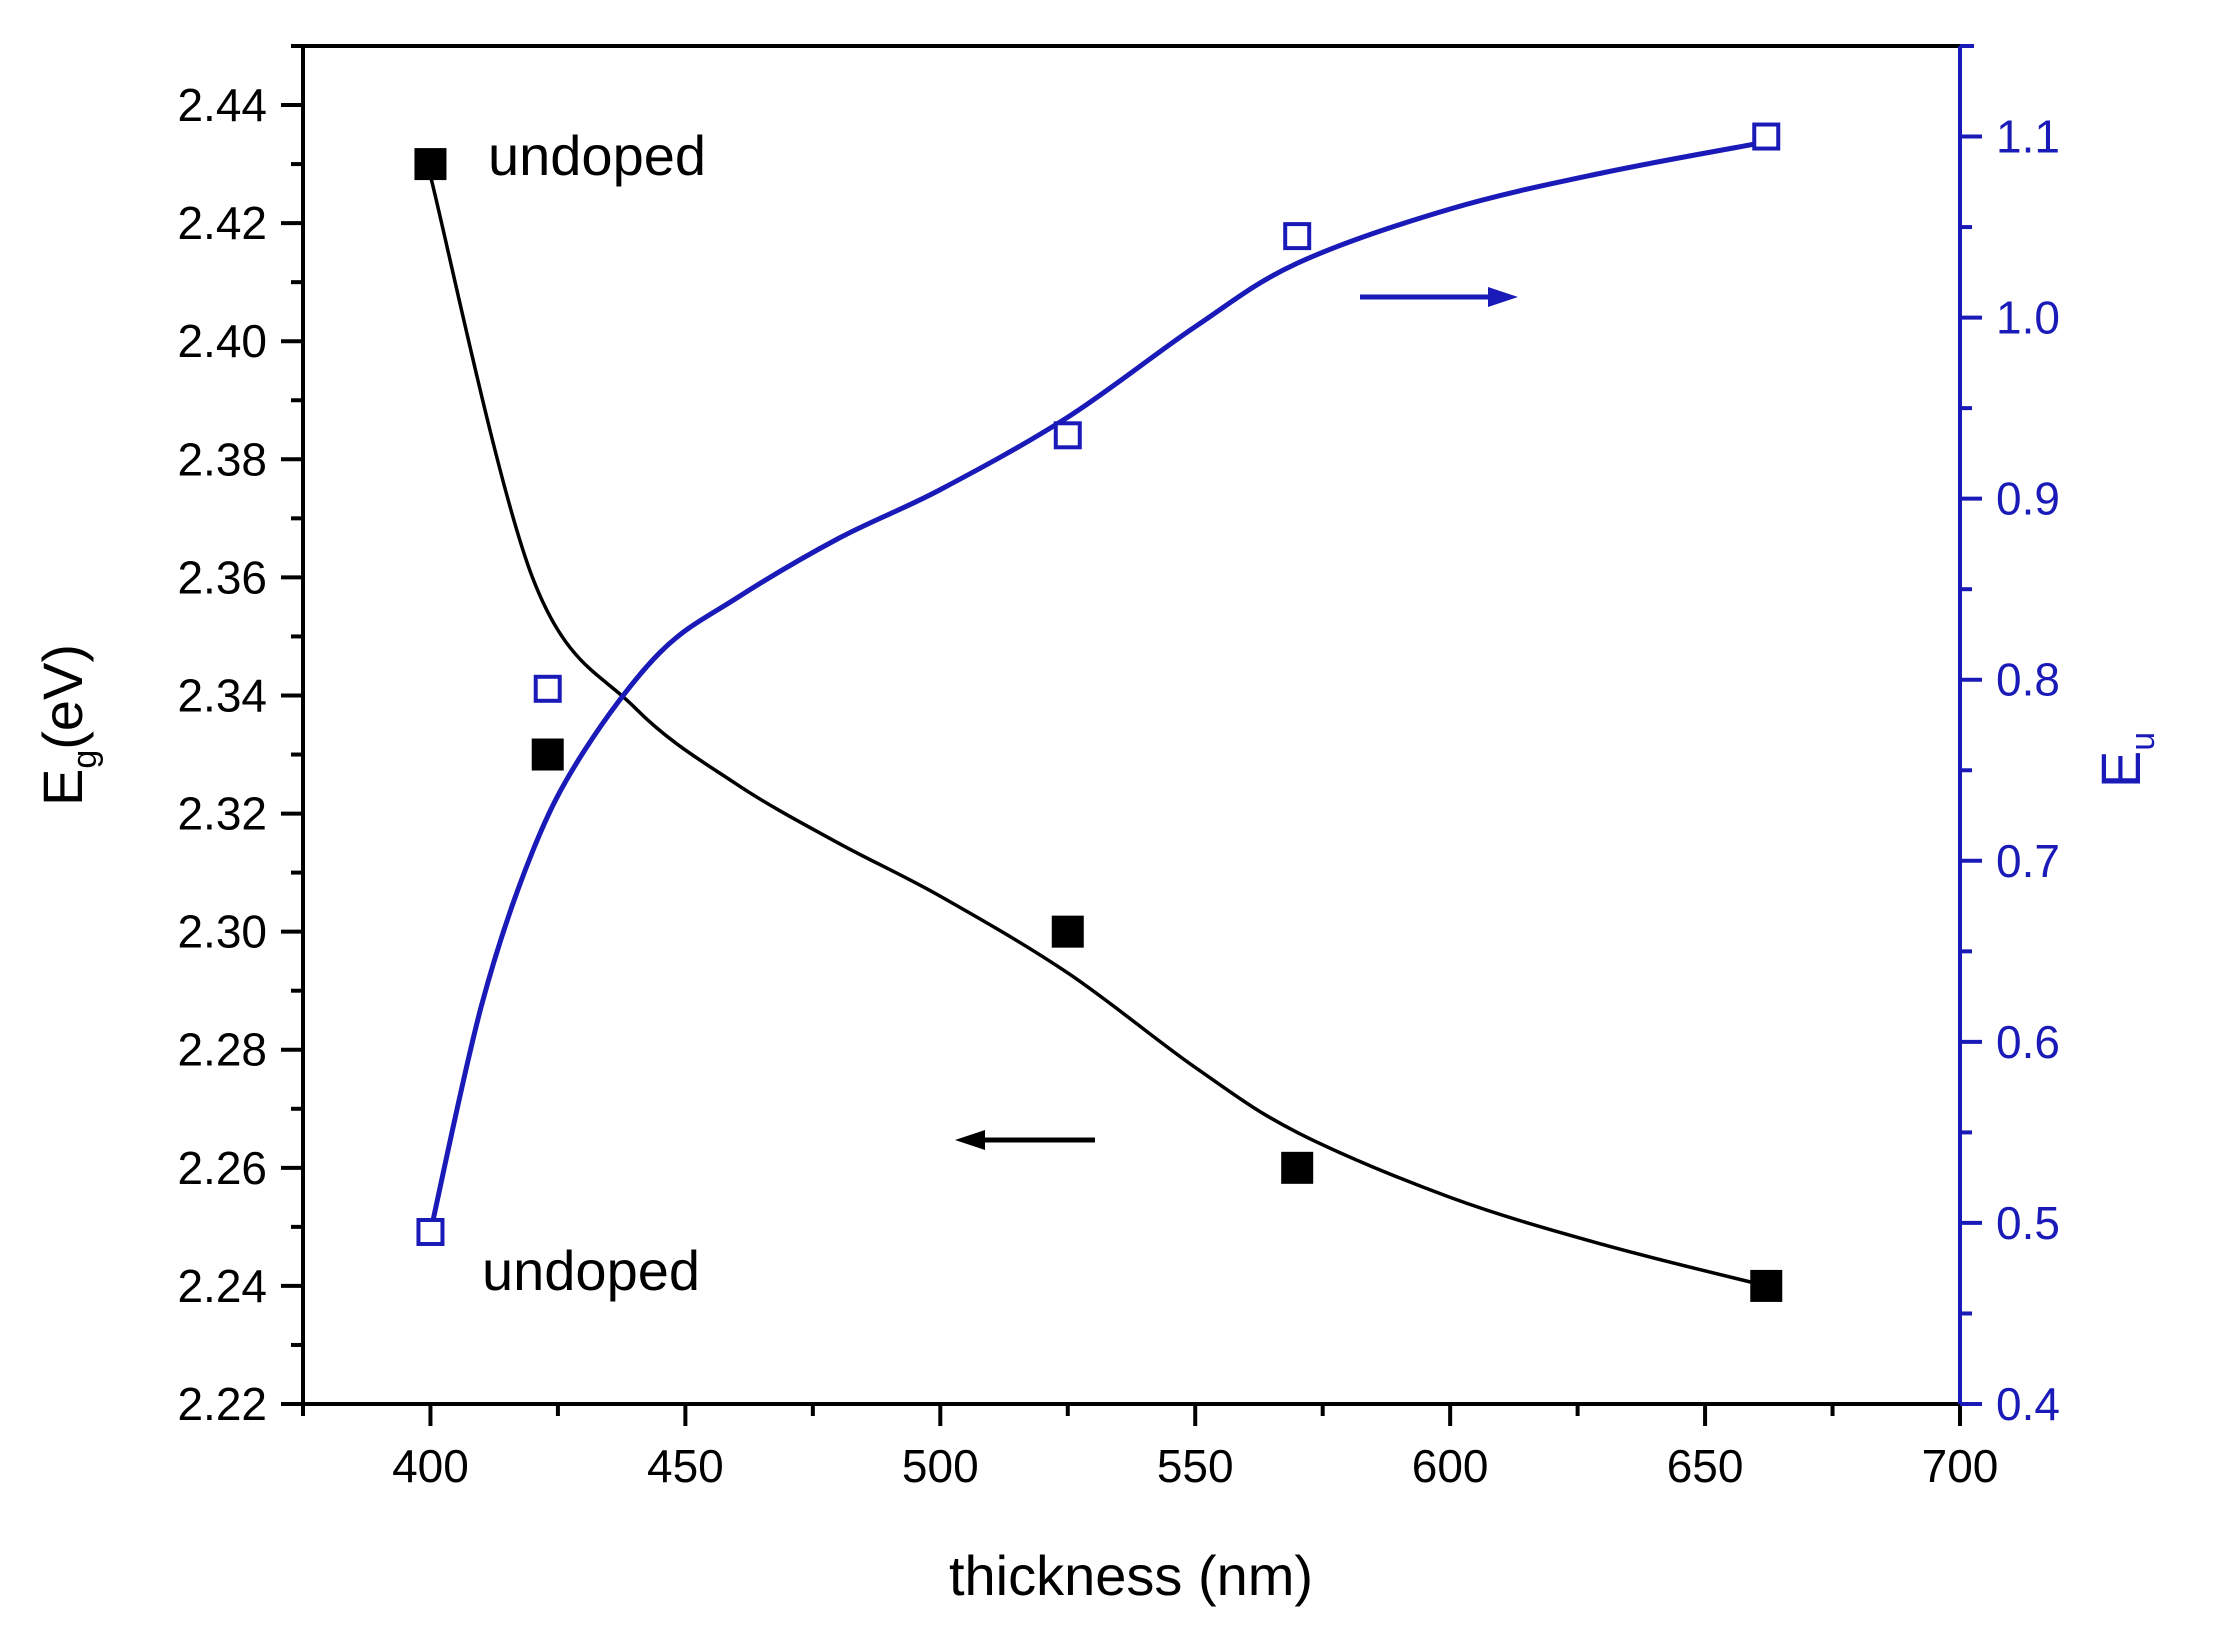 Image resolution: width=2216 pixels, height=1626 pixels. Describe the element at coordinates (2028, 1223) in the screenshot. I see `y2-tick-label: 0.5` at that location.